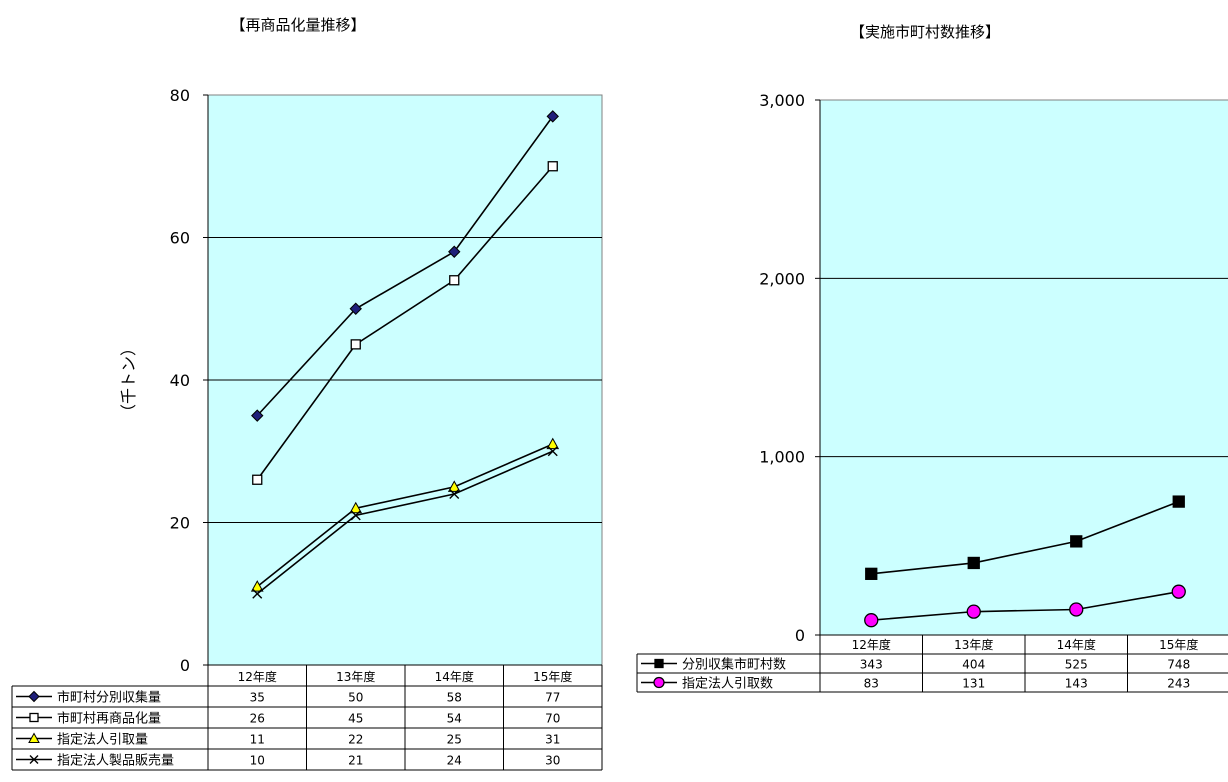 Image resolution: width=1228 pixels, height=782 pixels. What do you see at coordinates (973, 684) in the screenshot?
I see `chart-2-data-label: 131` at bounding box center [973, 684].